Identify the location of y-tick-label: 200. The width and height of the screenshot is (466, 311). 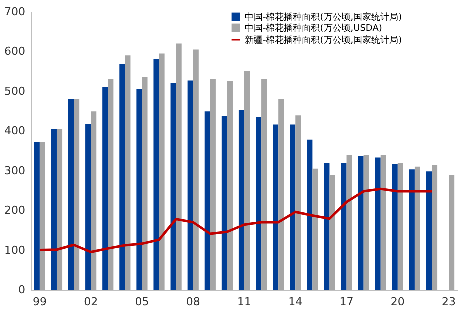
(15, 211).